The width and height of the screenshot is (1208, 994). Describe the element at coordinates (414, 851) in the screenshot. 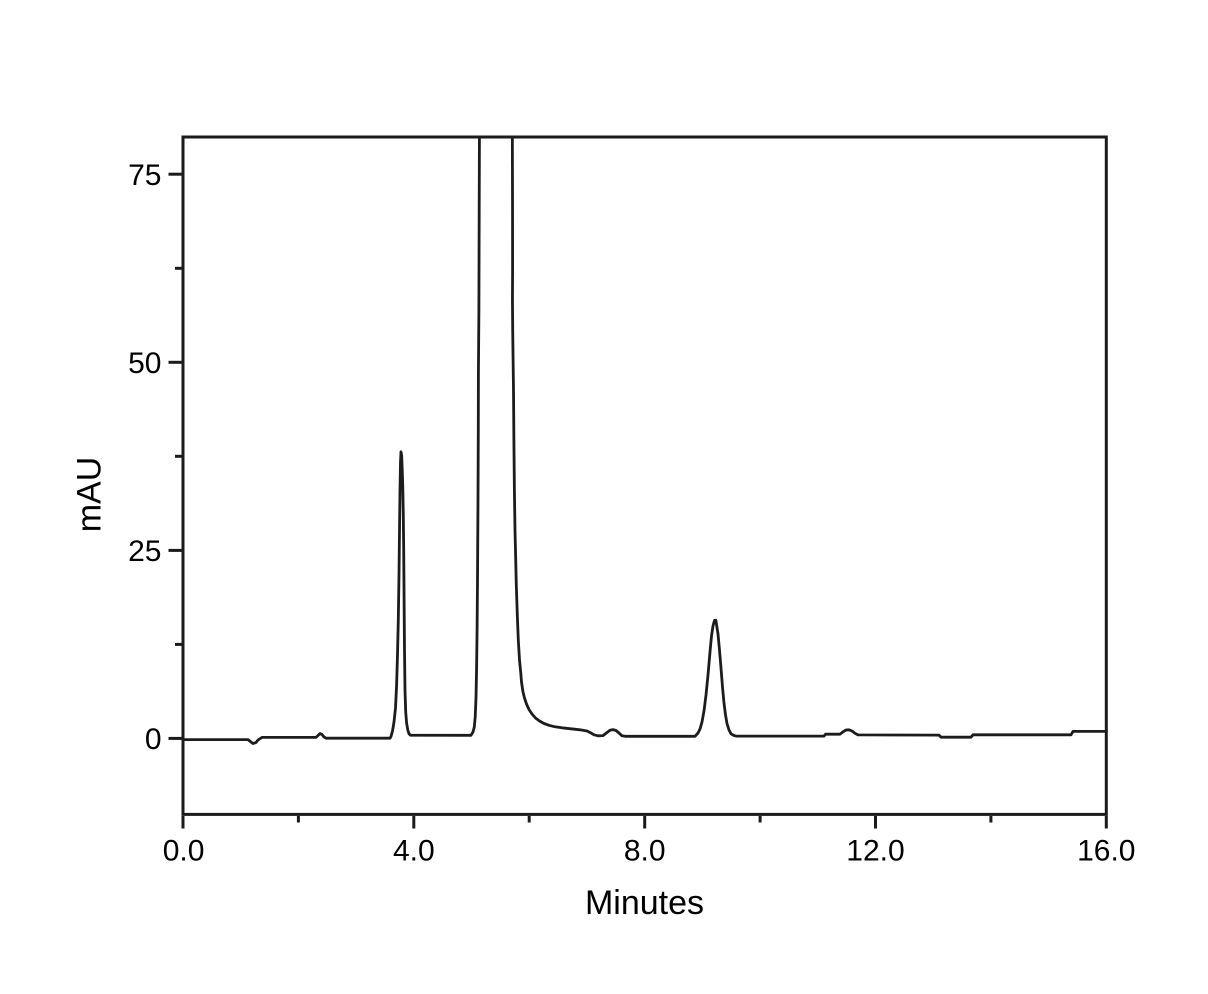

I see `svg-text: 4.0` at that location.